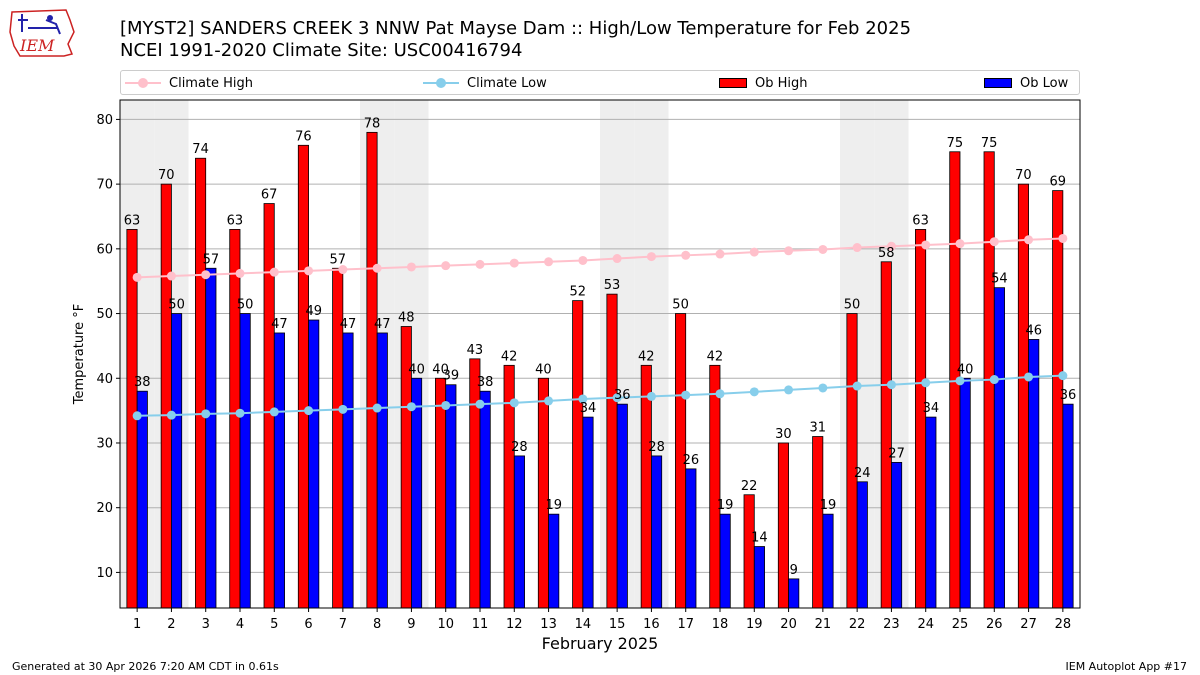 The height and width of the screenshot is (675, 1200). What do you see at coordinates (622, 395) in the screenshot?
I see `ob-low-value-label: 36` at bounding box center [622, 395].